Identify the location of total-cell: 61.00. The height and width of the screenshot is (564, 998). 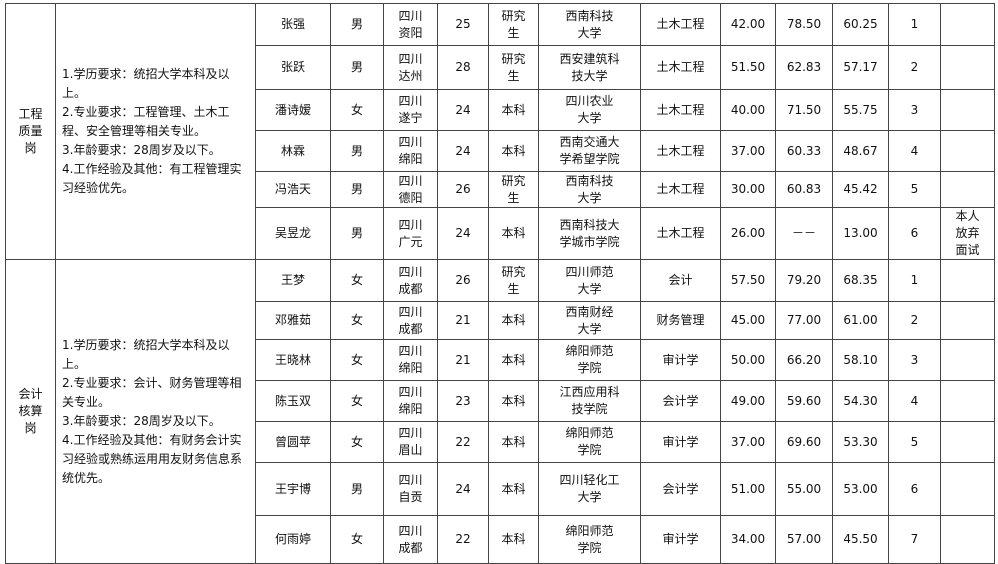
(860, 320).